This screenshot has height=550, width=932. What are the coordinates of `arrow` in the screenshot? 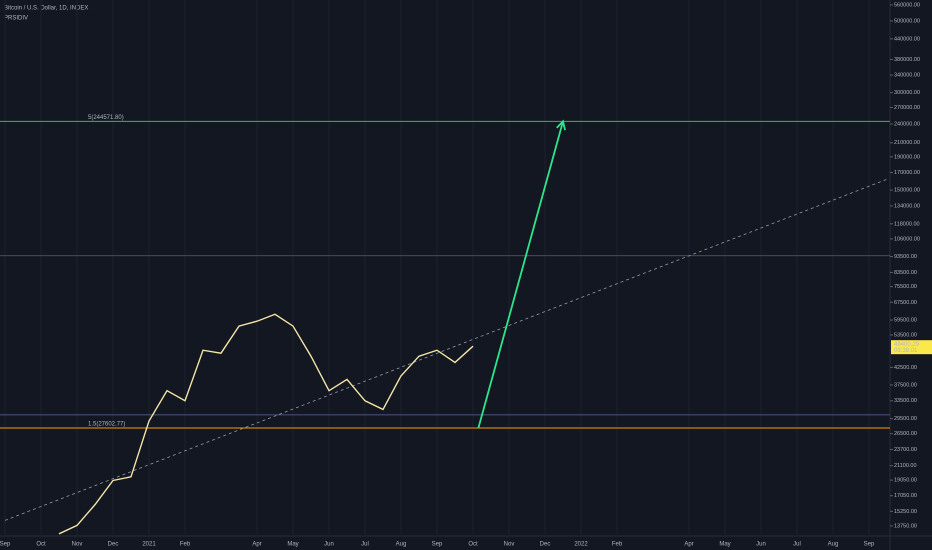 It's located at (520, 275).